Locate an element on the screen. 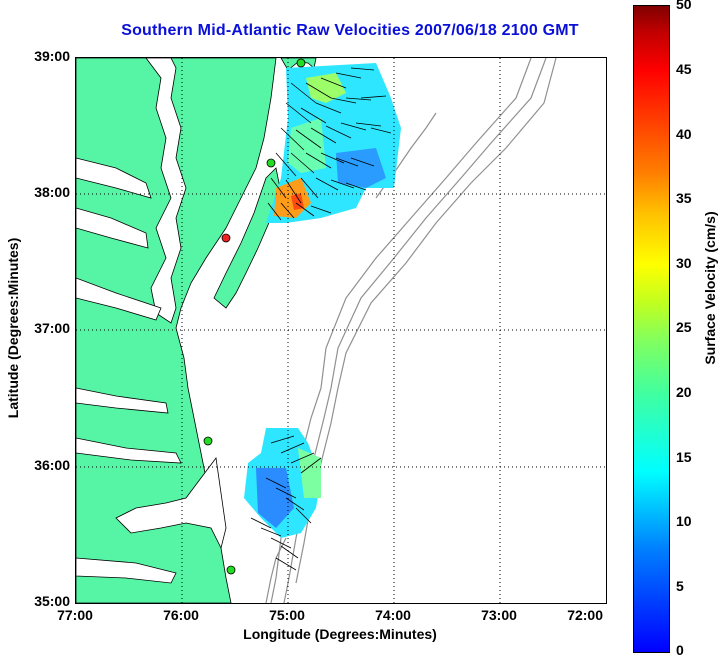 The width and height of the screenshot is (724, 659). y-axis-label: Latitude (Degrees:Minutes) is located at coordinates (13, 328).